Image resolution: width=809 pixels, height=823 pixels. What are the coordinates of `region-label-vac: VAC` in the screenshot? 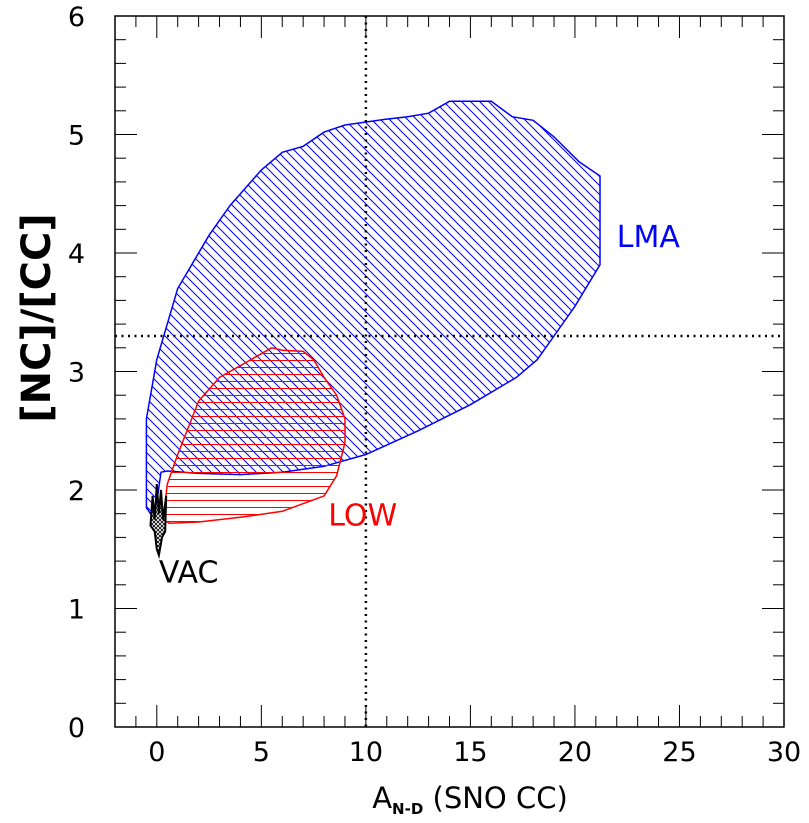 It's located at (189, 572).